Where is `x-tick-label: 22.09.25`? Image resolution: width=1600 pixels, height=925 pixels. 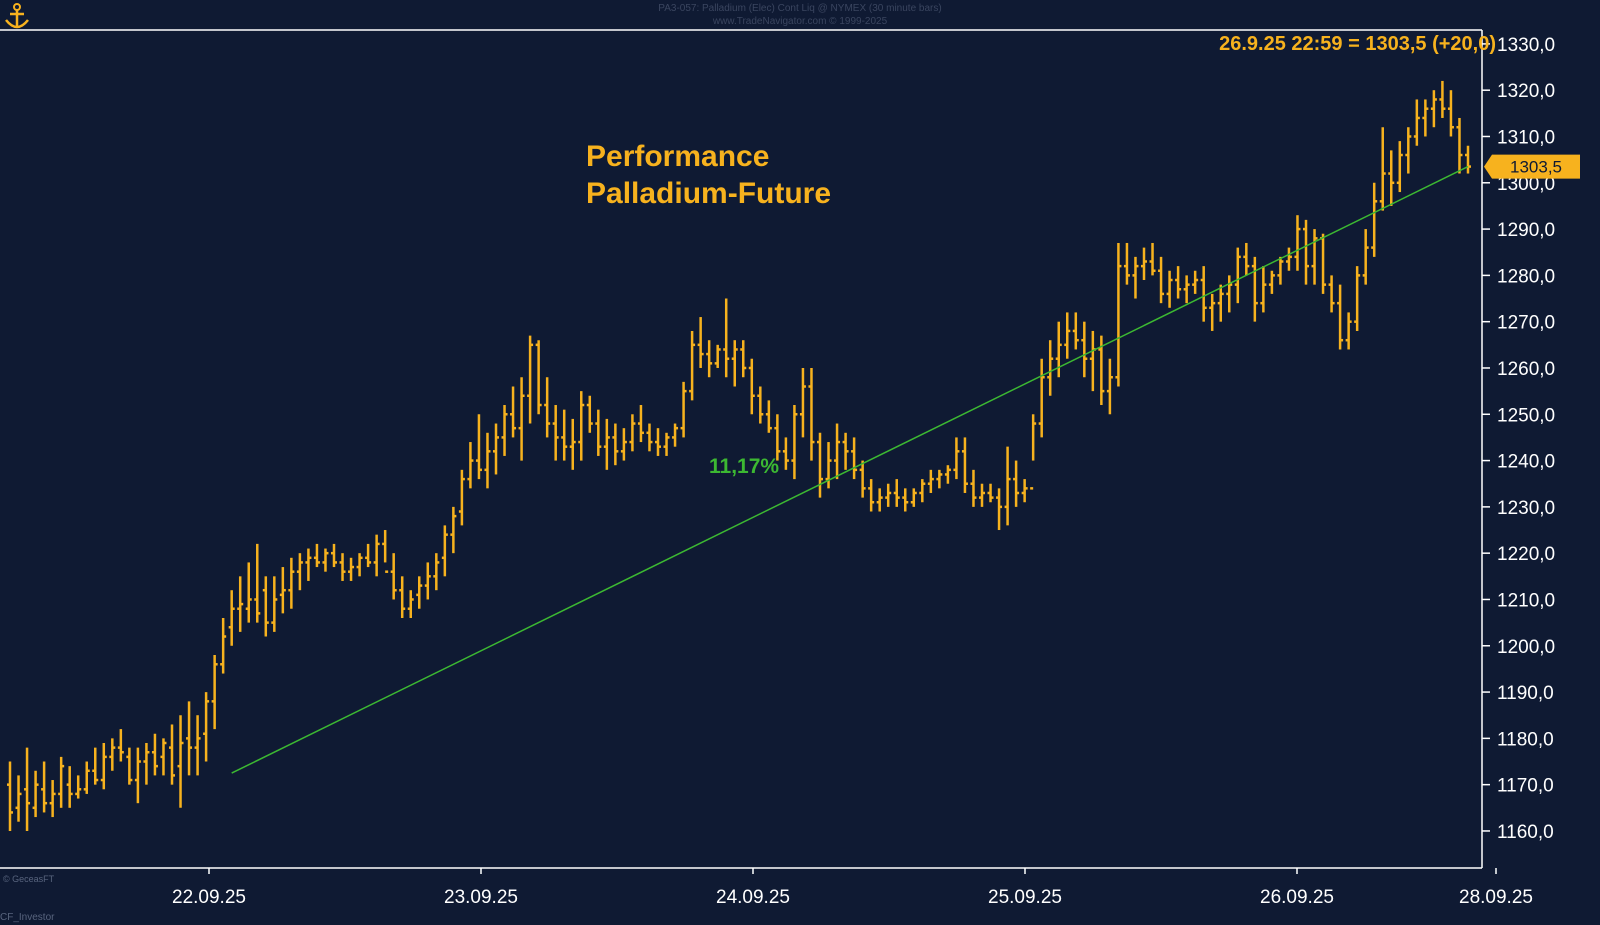
x-tick-label: 22.09.25 is located at coordinates (209, 897).